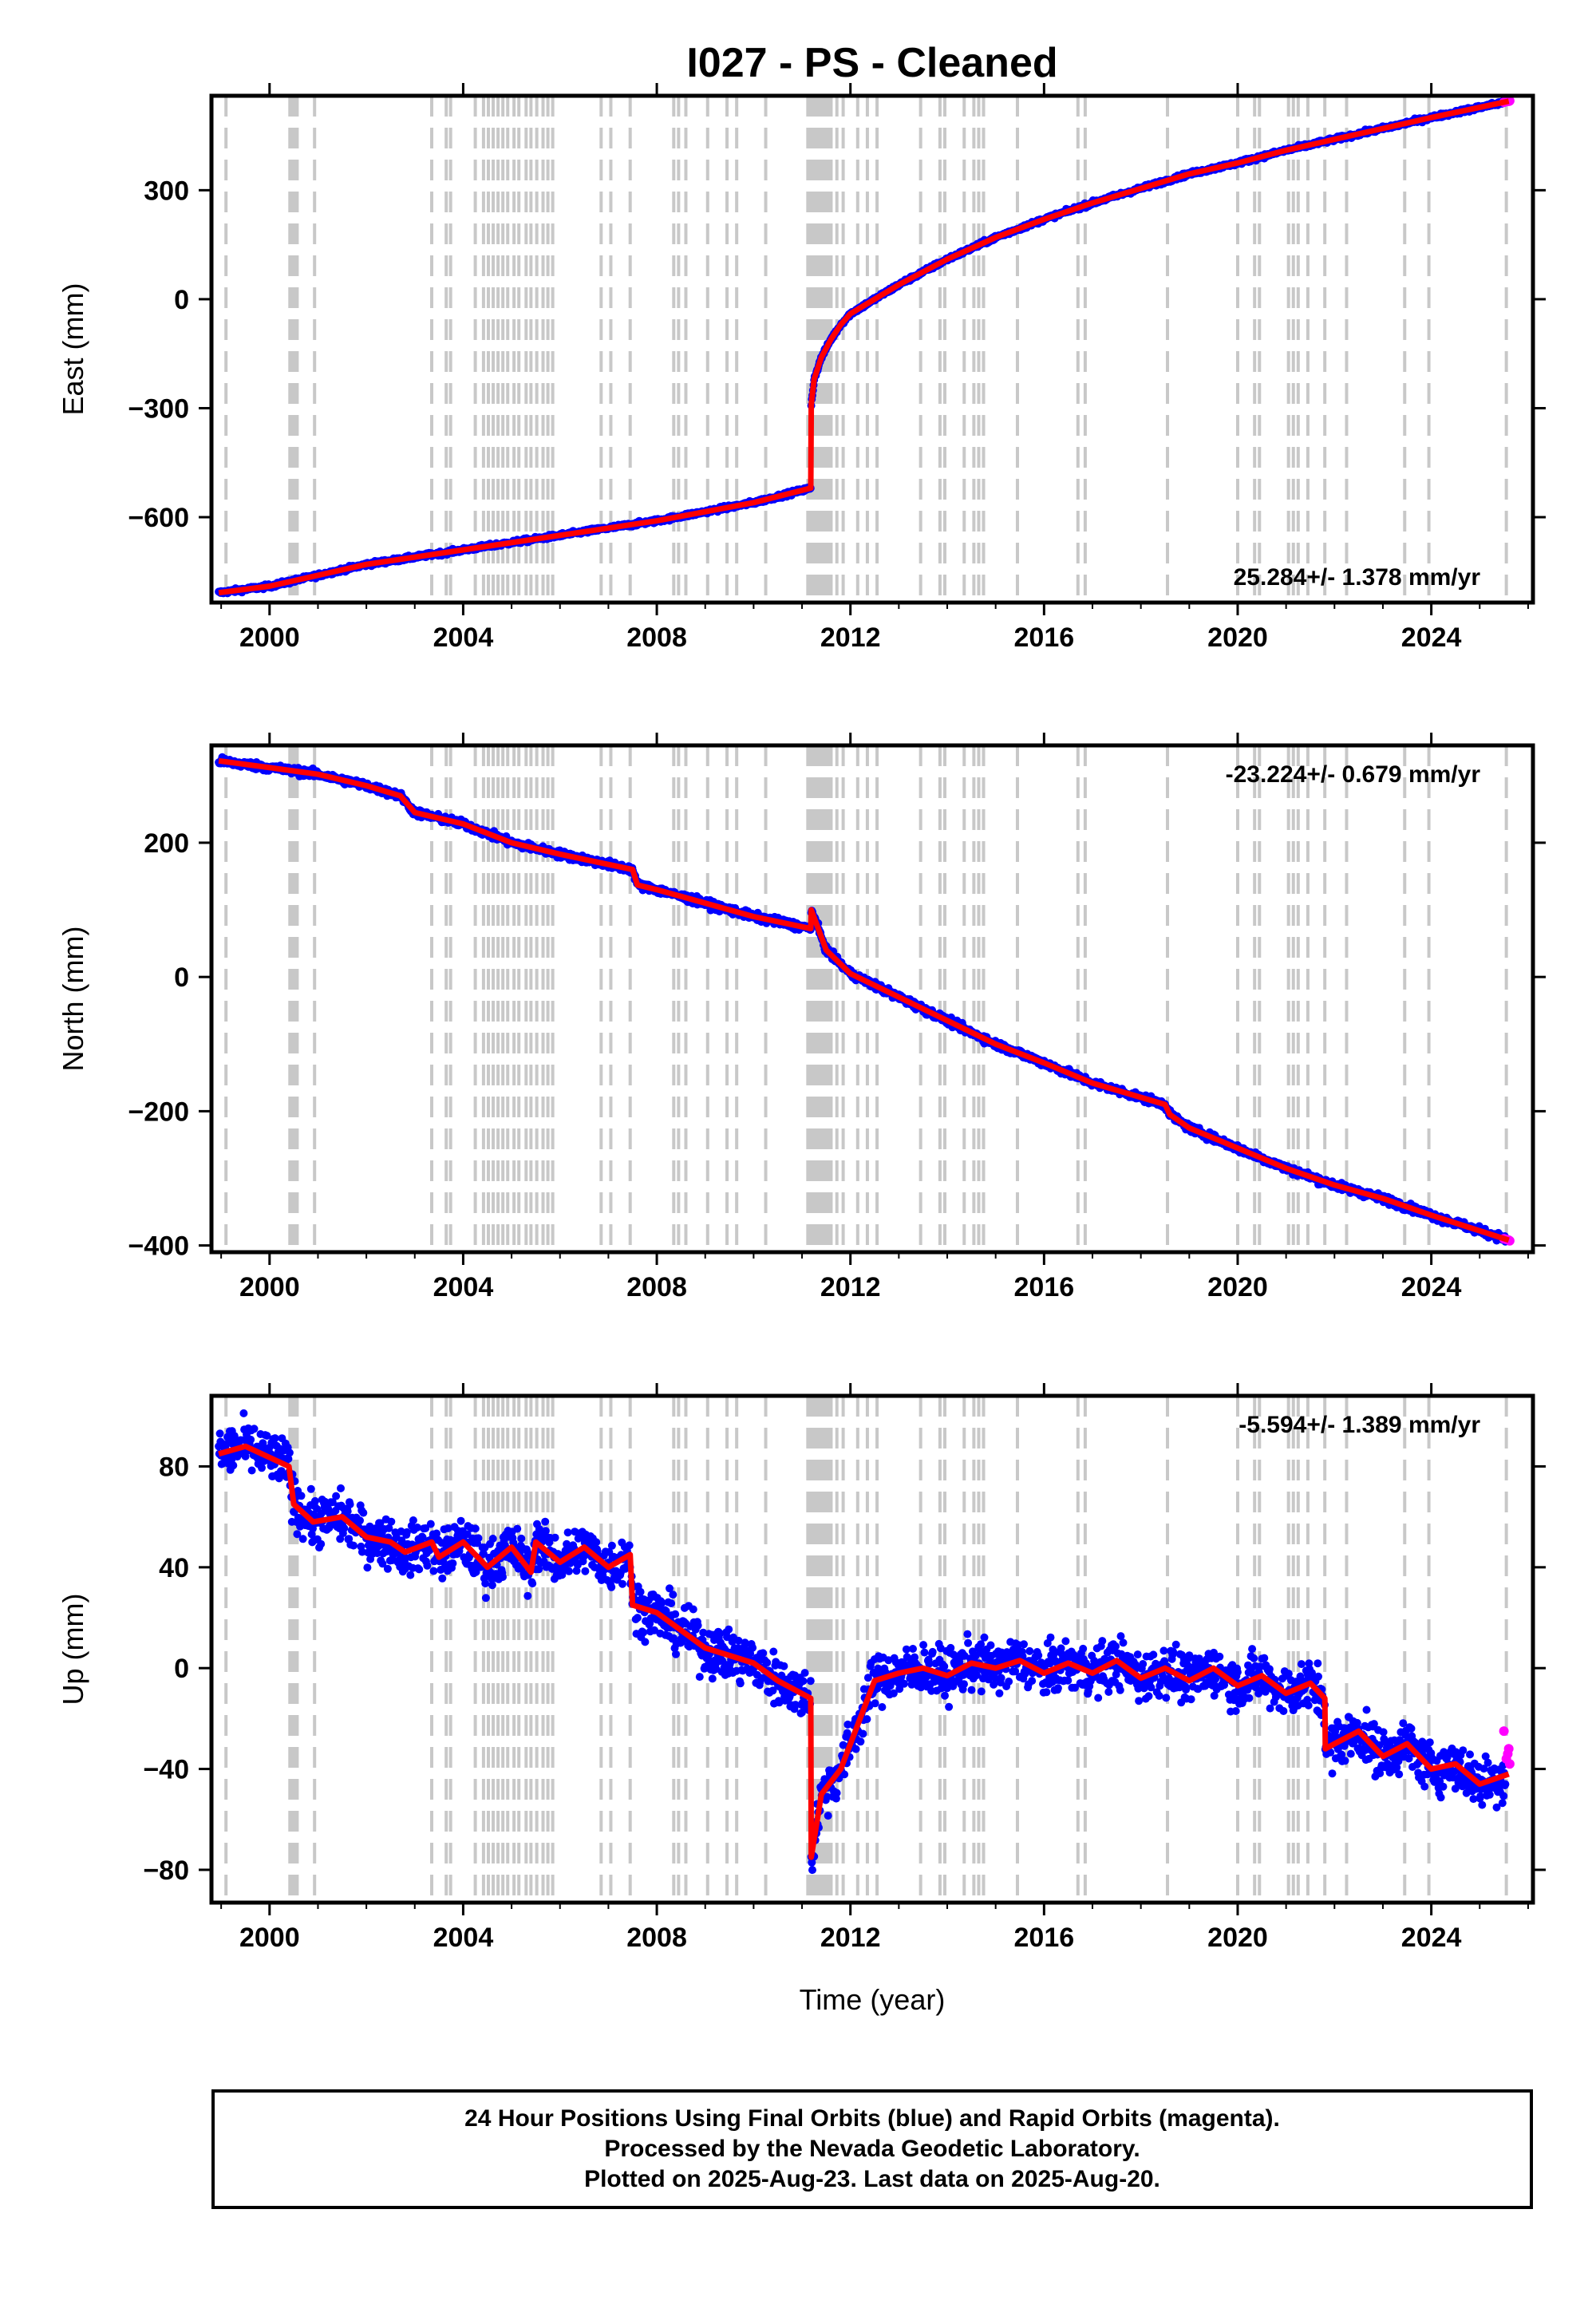 The height and width of the screenshot is (2316, 1596). Describe the element at coordinates (73, 349) in the screenshot. I see `y-axis-label: East (mm)` at that location.